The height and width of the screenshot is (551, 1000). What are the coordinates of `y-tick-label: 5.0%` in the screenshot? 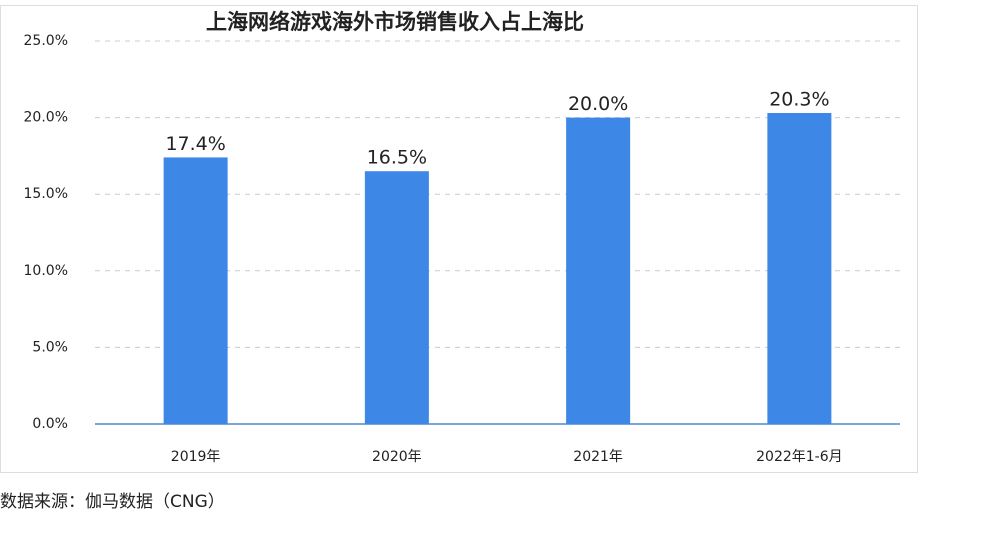 It's located at (50, 347).